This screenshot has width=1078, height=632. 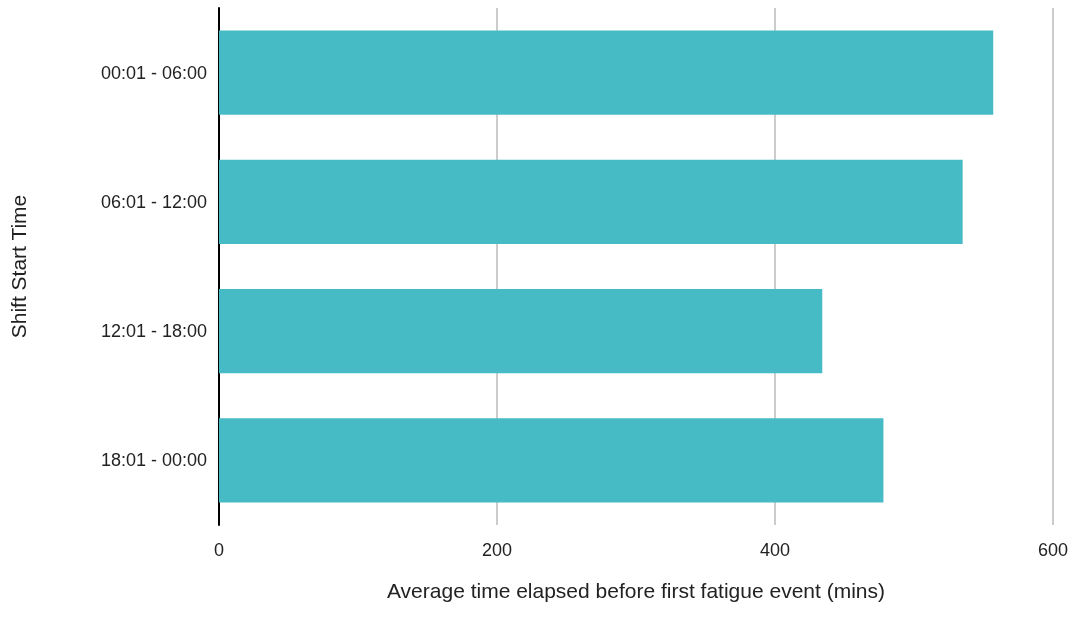 I want to click on x-tick-label: 400, so click(x=775, y=550).